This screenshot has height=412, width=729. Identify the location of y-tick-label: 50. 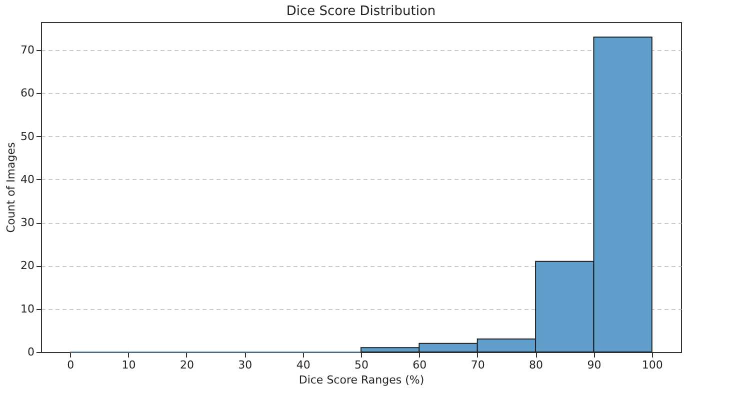
(27, 136).